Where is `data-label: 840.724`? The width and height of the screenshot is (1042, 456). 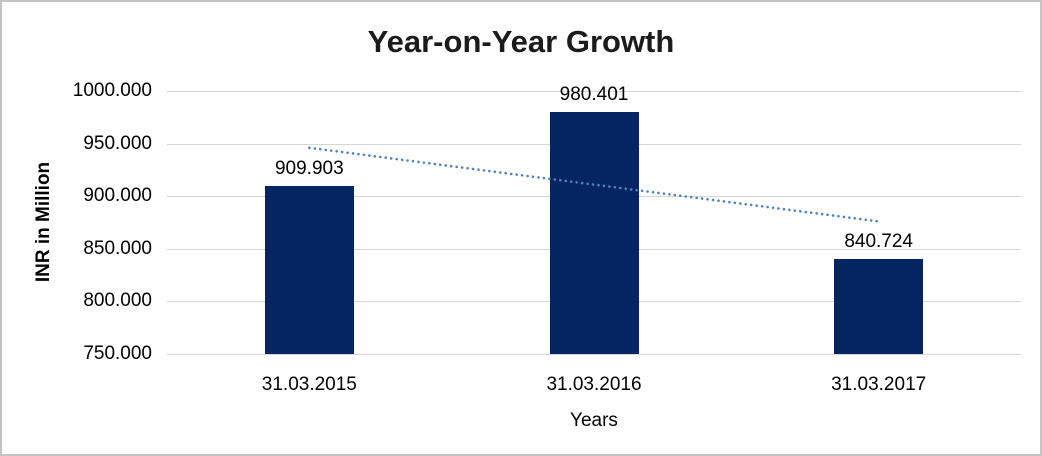
data-label: 840.724 is located at coordinates (878, 241).